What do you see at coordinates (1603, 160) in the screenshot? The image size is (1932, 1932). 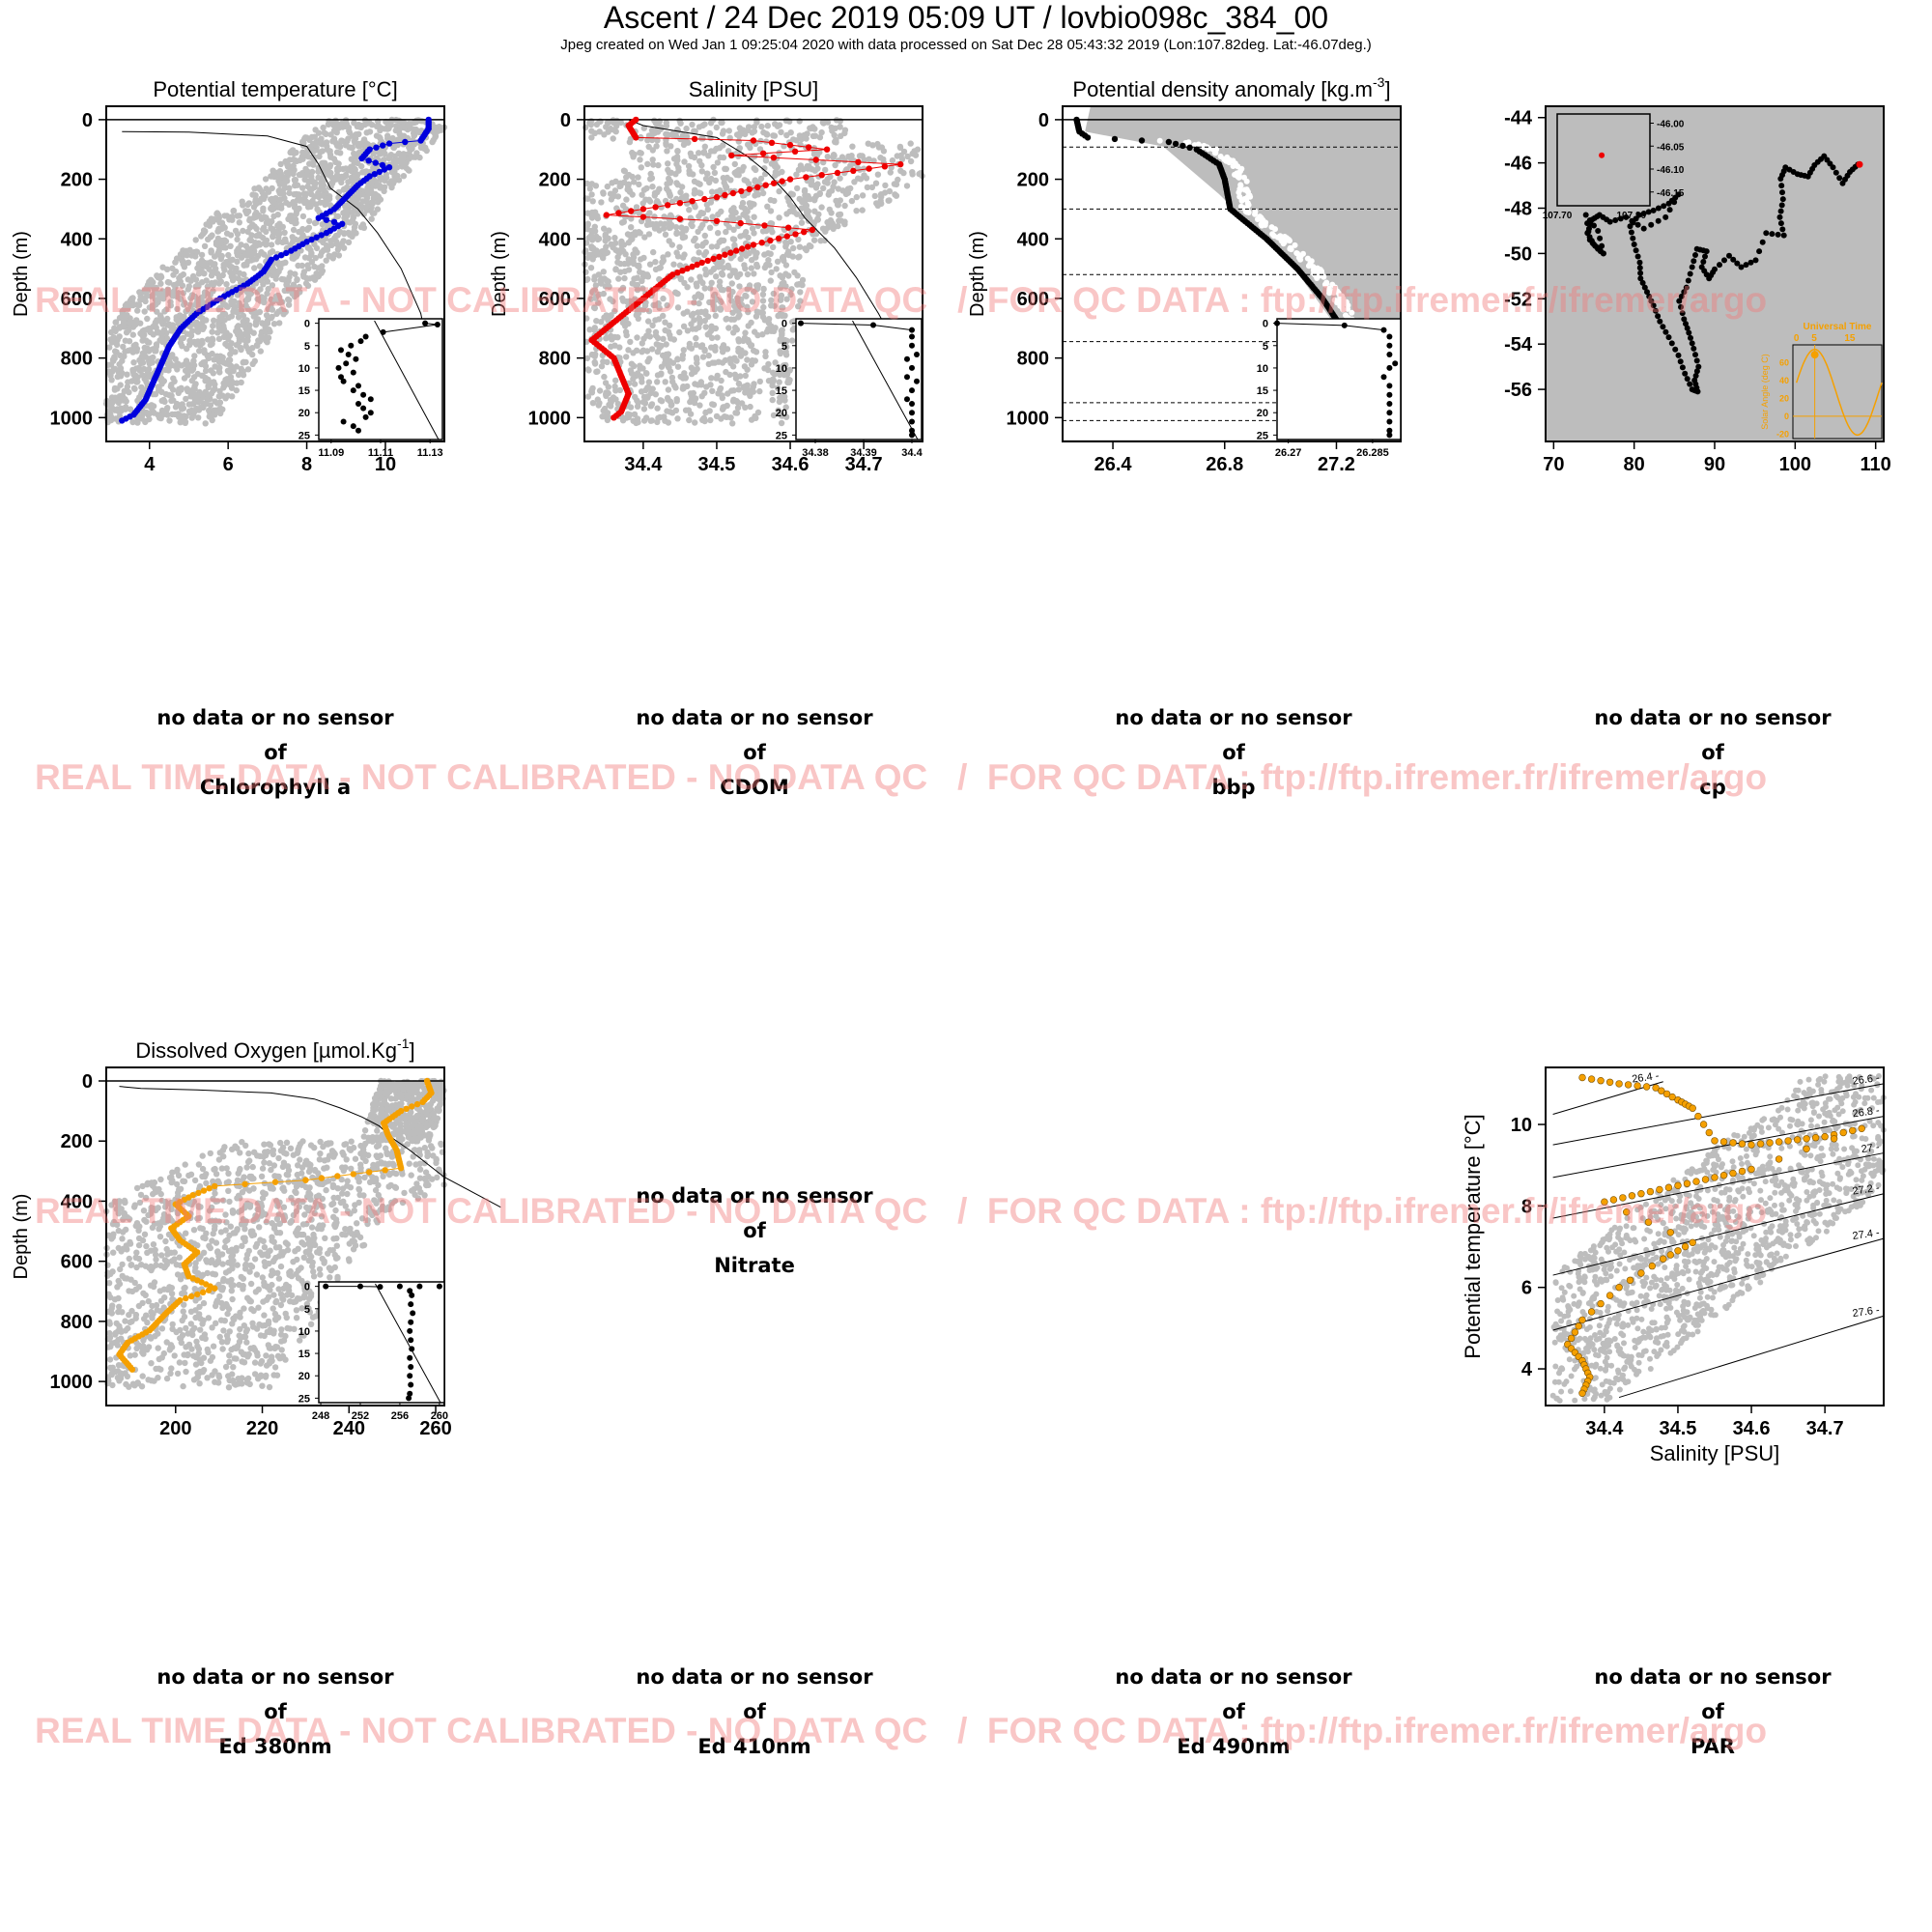 I see `zoom-inset-frame` at bounding box center [1603, 160].